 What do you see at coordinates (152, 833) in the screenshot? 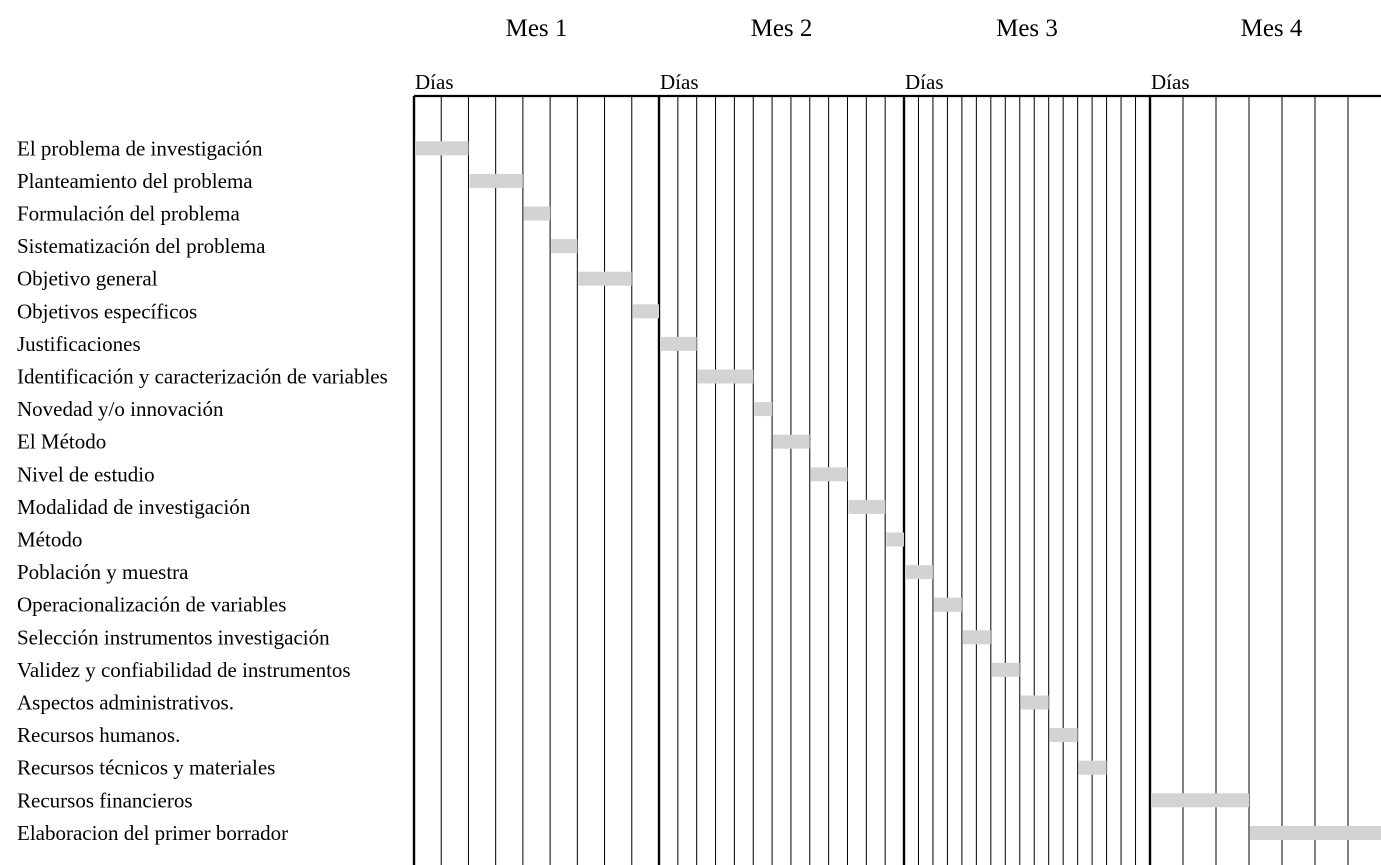
I see `task-label: Elaboracion del primer borrador` at bounding box center [152, 833].